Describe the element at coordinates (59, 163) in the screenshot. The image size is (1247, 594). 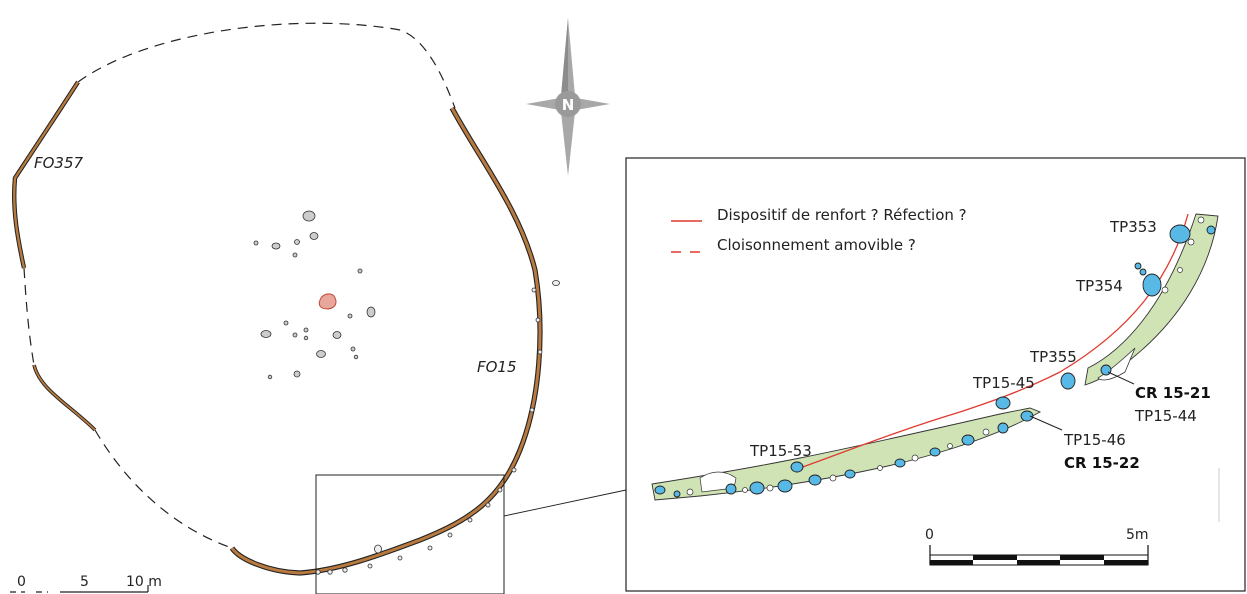
I see `label-fo357: FO357` at that location.